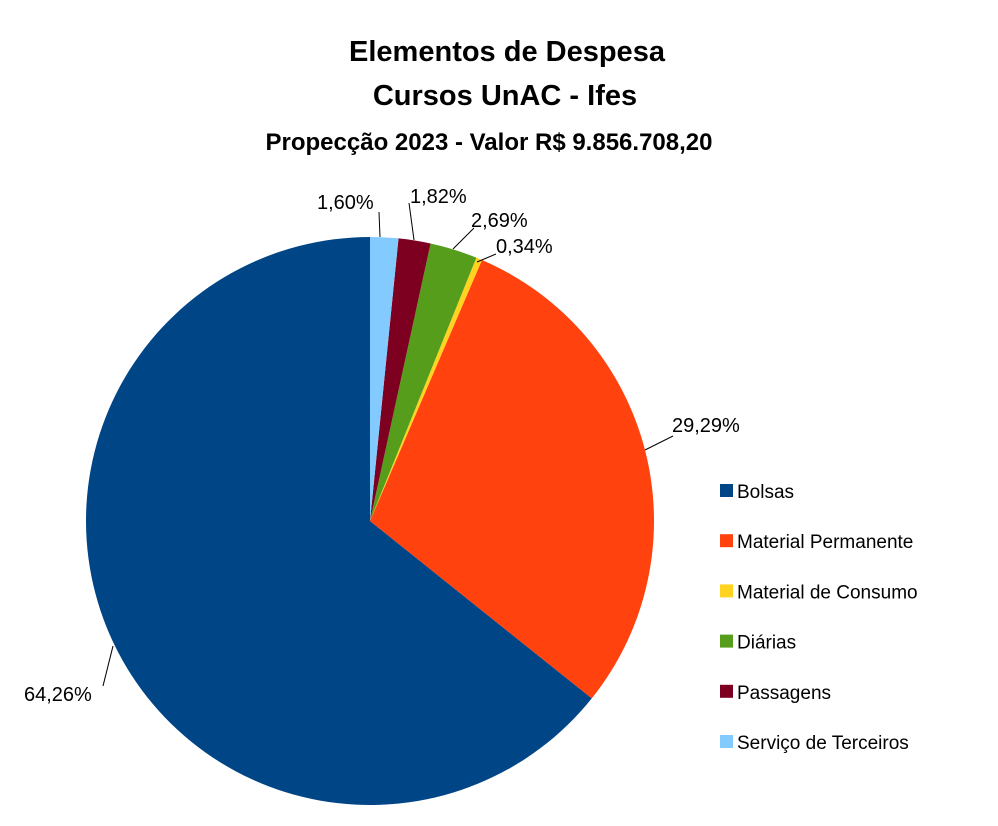 The image size is (998, 826). I want to click on pie-slice-passagens, so click(400, 379).